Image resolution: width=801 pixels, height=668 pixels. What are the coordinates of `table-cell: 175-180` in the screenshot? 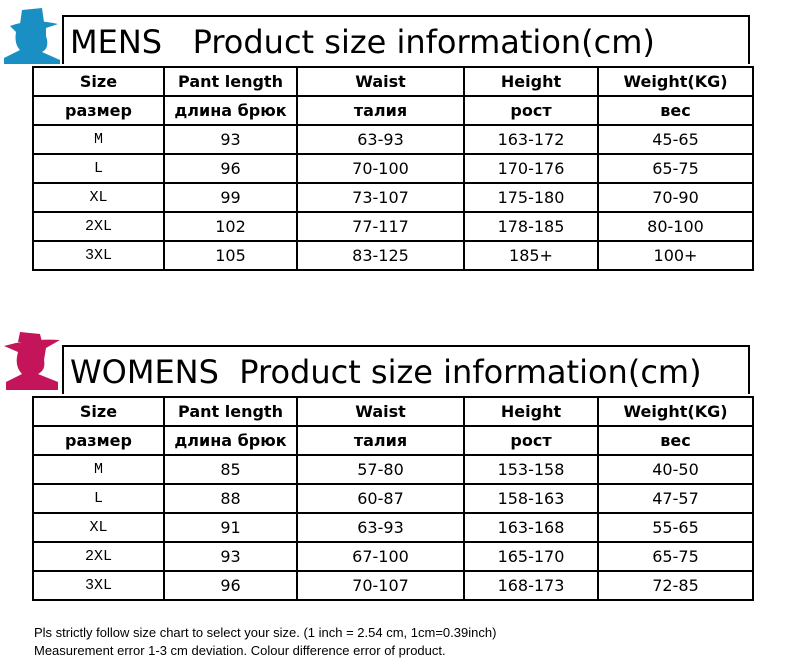 It's located at (531, 197).